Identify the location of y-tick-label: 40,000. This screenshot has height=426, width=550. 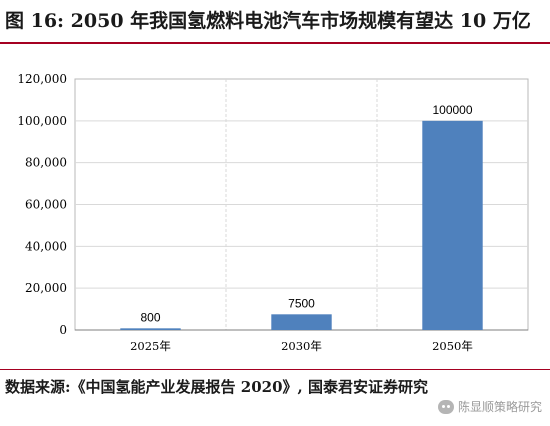
(46, 246).